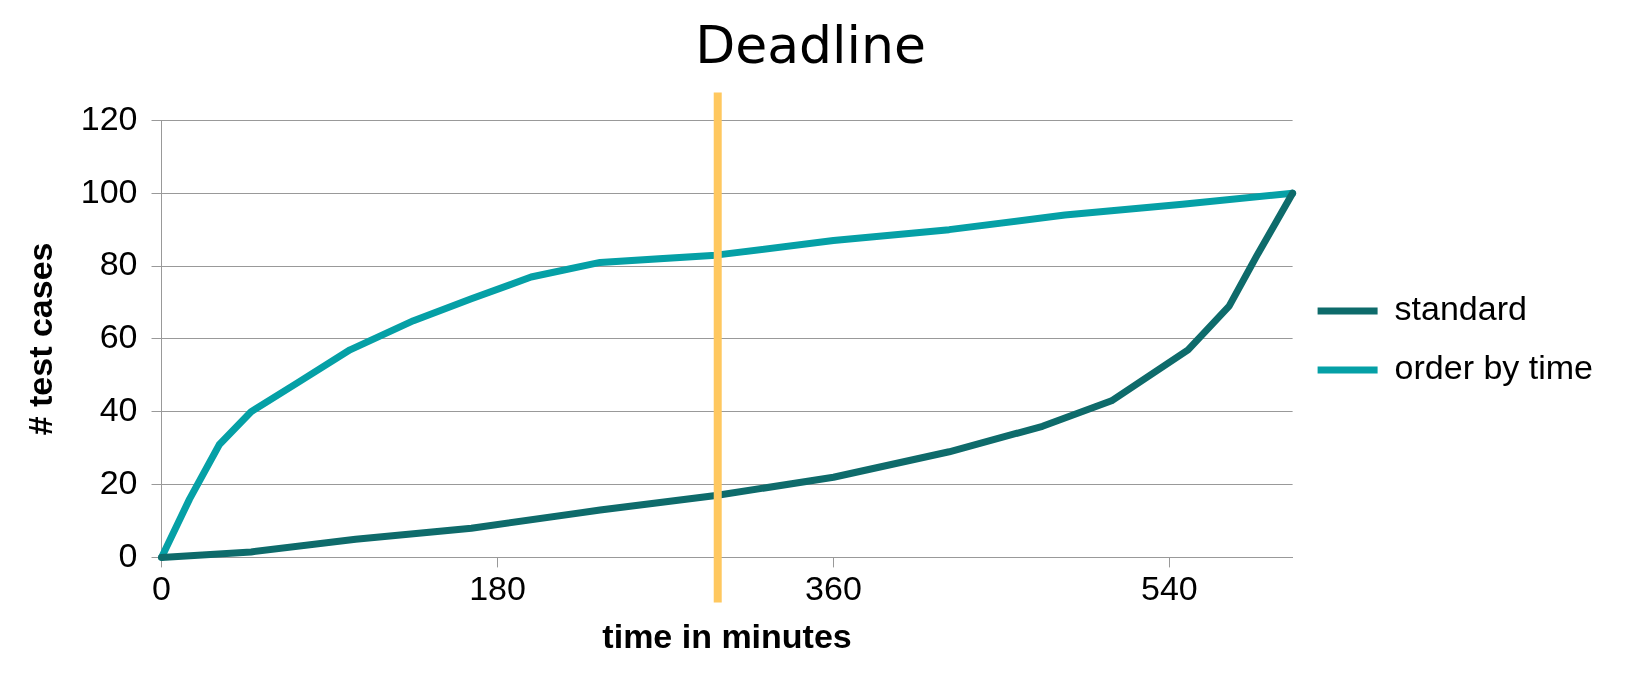 The width and height of the screenshot is (1633, 679). Describe the element at coordinates (118, 336) in the screenshot. I see `y-tick-label: 60` at that location.